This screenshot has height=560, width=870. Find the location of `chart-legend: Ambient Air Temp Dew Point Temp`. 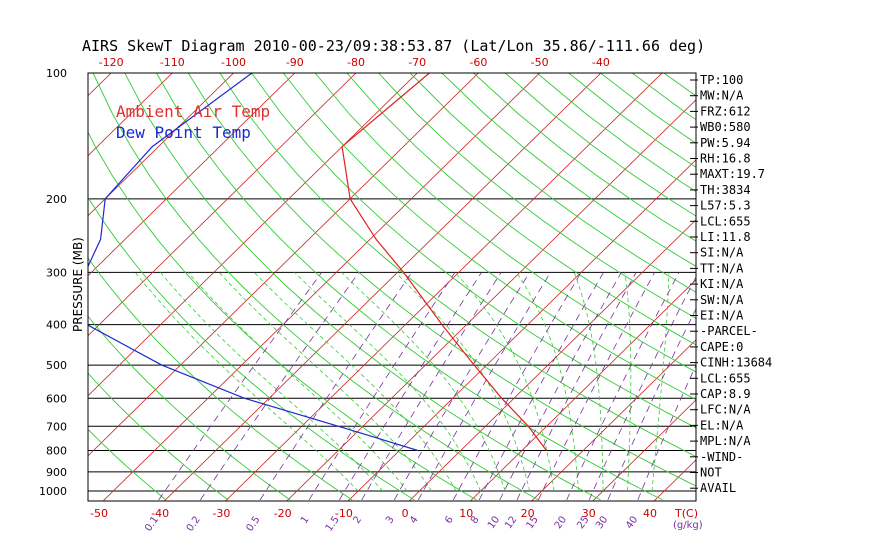

chart-legend: Ambient Air Temp Dew Point Temp is located at coordinates (193, 122).